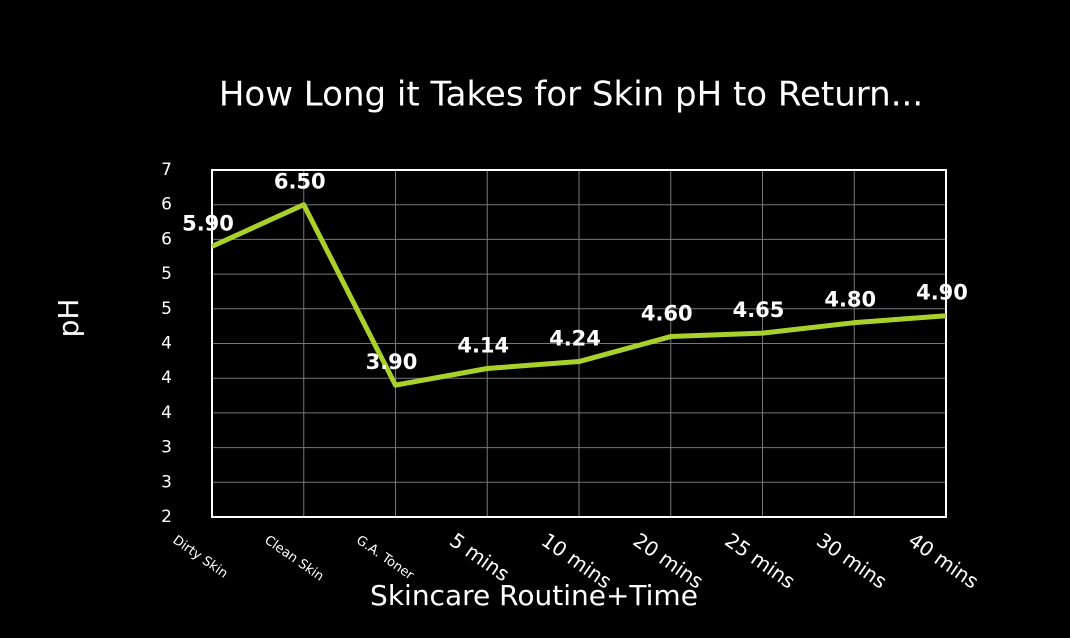 The width and height of the screenshot is (1070, 638). What do you see at coordinates (166, 517) in the screenshot?
I see `y-tick-label: 2` at bounding box center [166, 517].